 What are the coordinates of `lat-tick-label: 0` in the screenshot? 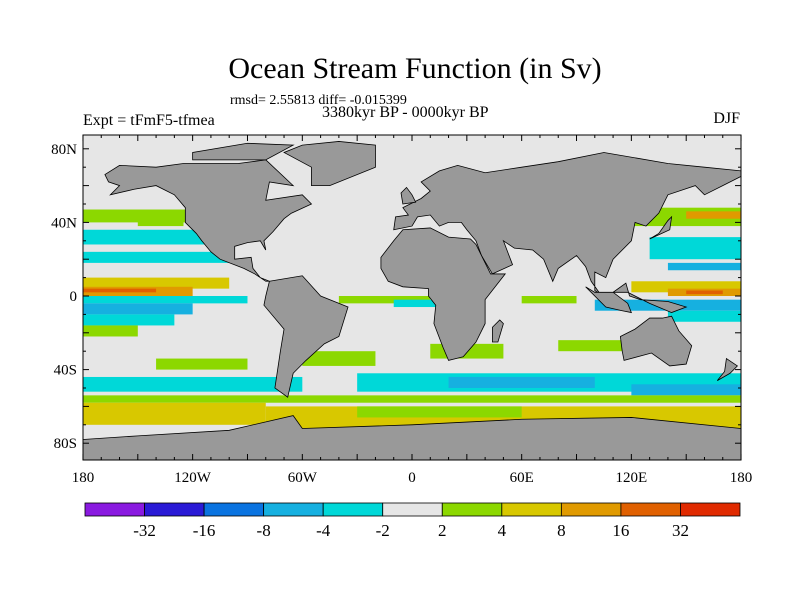 It's located at (74, 297).